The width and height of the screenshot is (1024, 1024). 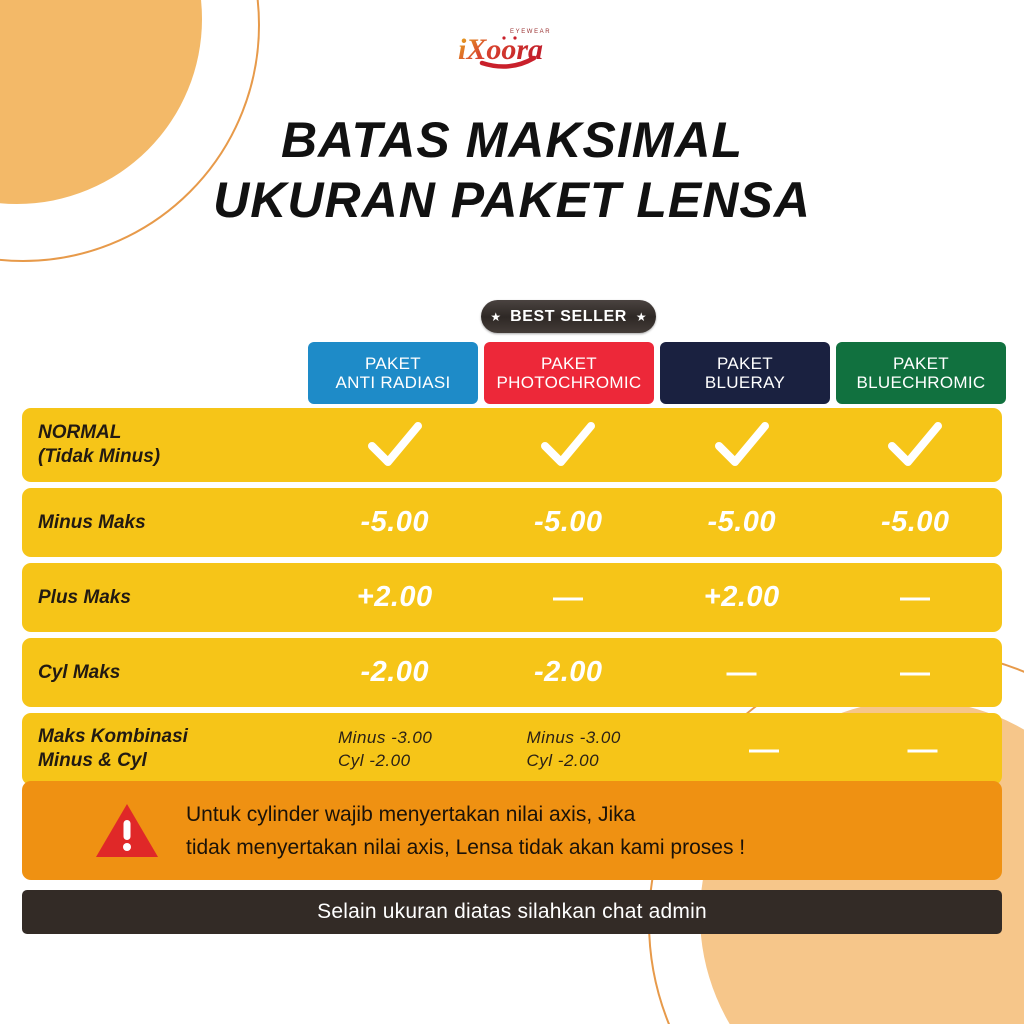 I want to click on row-label: Maks Kombinasi Minus & Cyl, so click(x=165, y=749).